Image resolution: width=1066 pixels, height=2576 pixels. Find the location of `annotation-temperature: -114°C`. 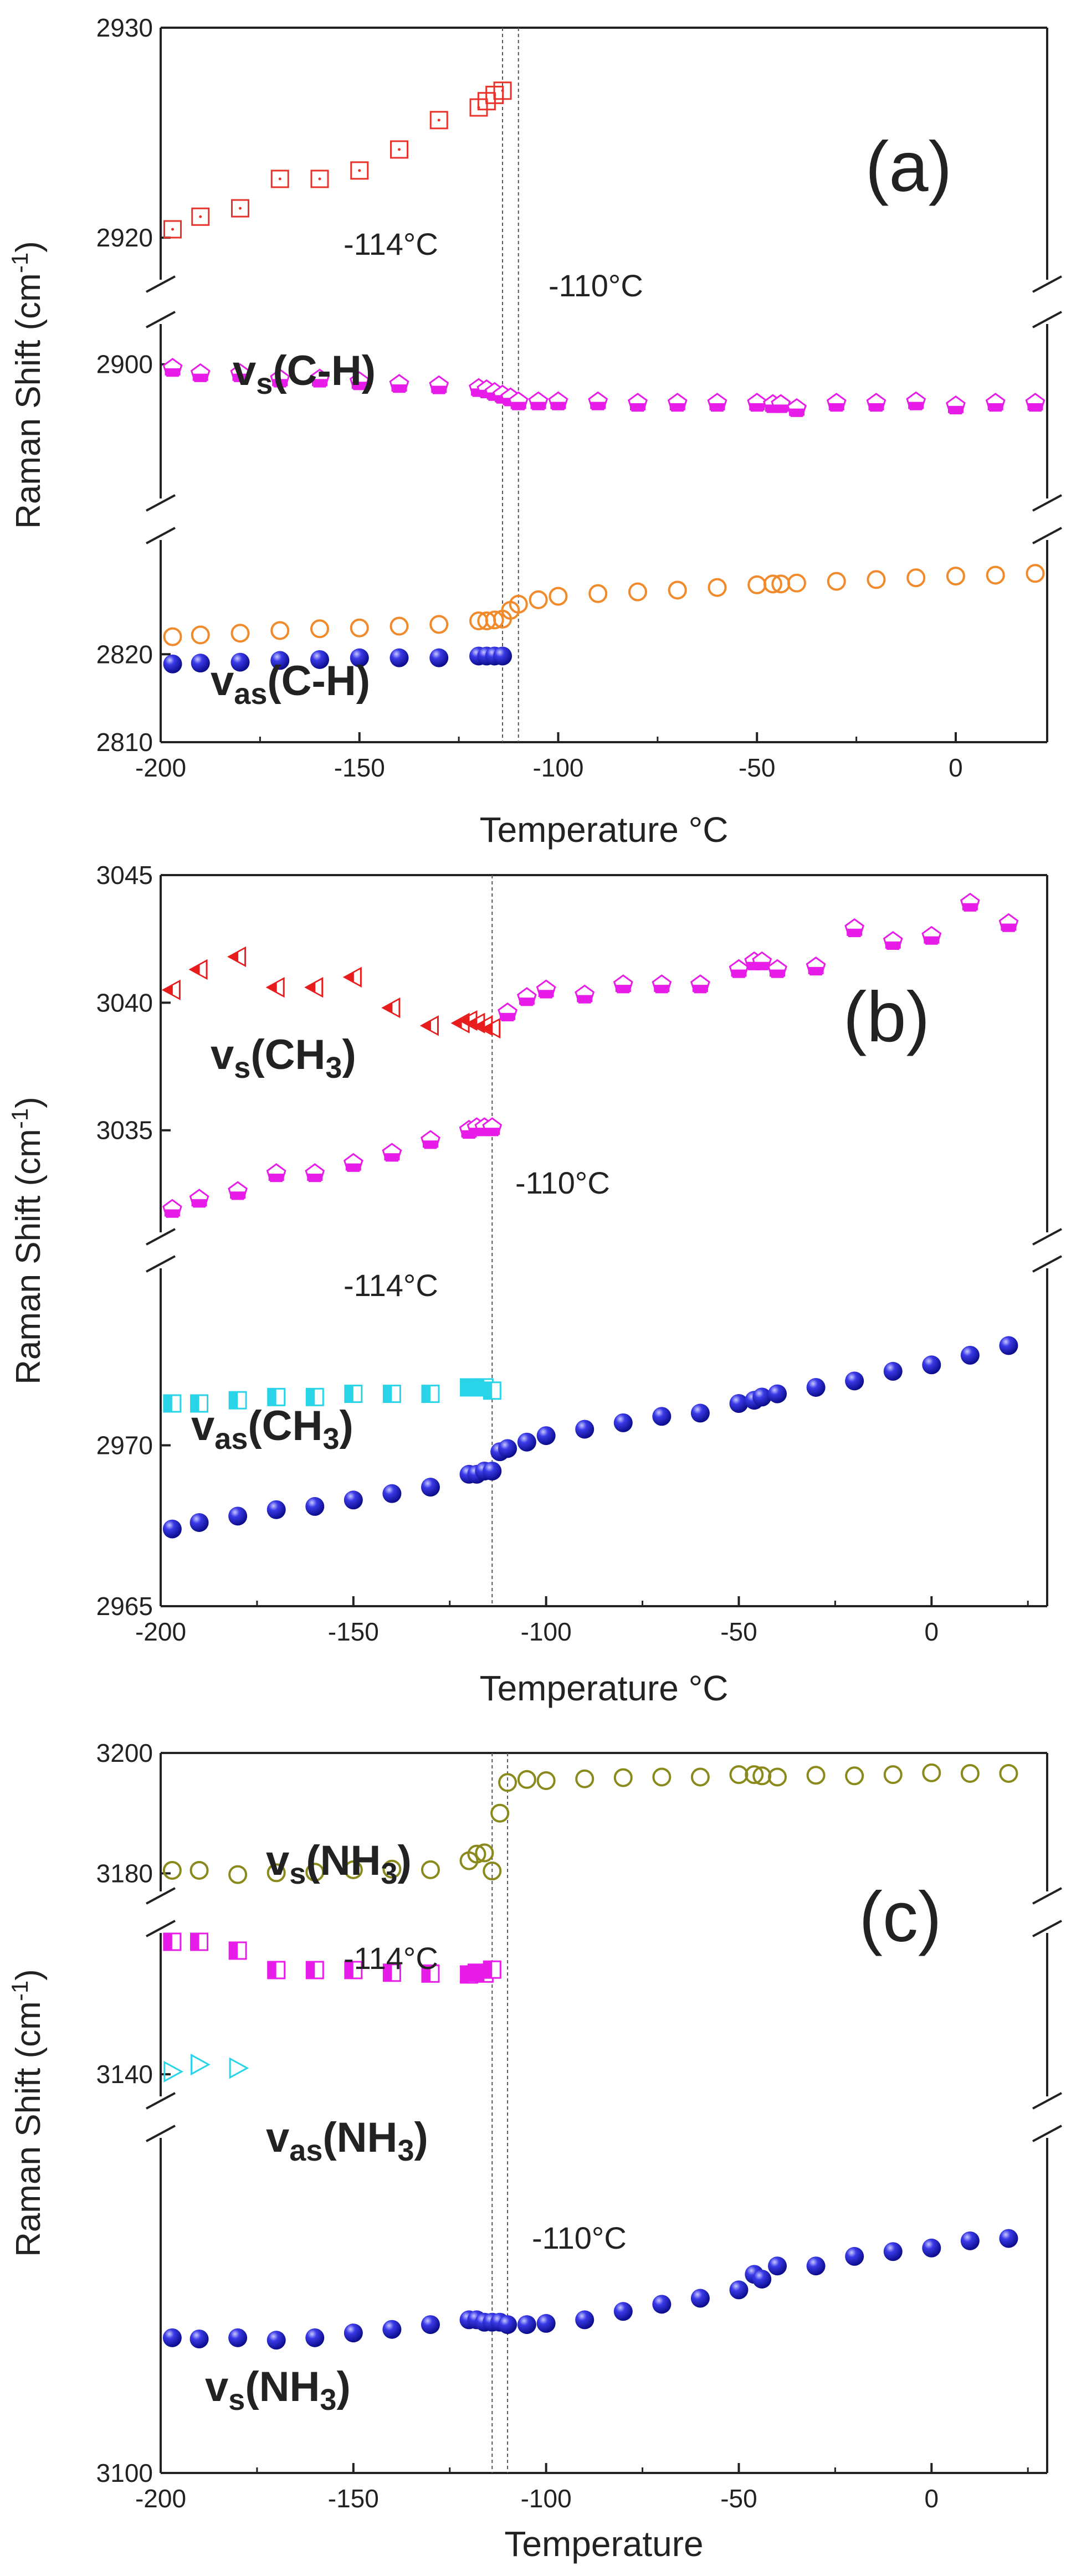

annotation-temperature: -114°C is located at coordinates (391, 244).